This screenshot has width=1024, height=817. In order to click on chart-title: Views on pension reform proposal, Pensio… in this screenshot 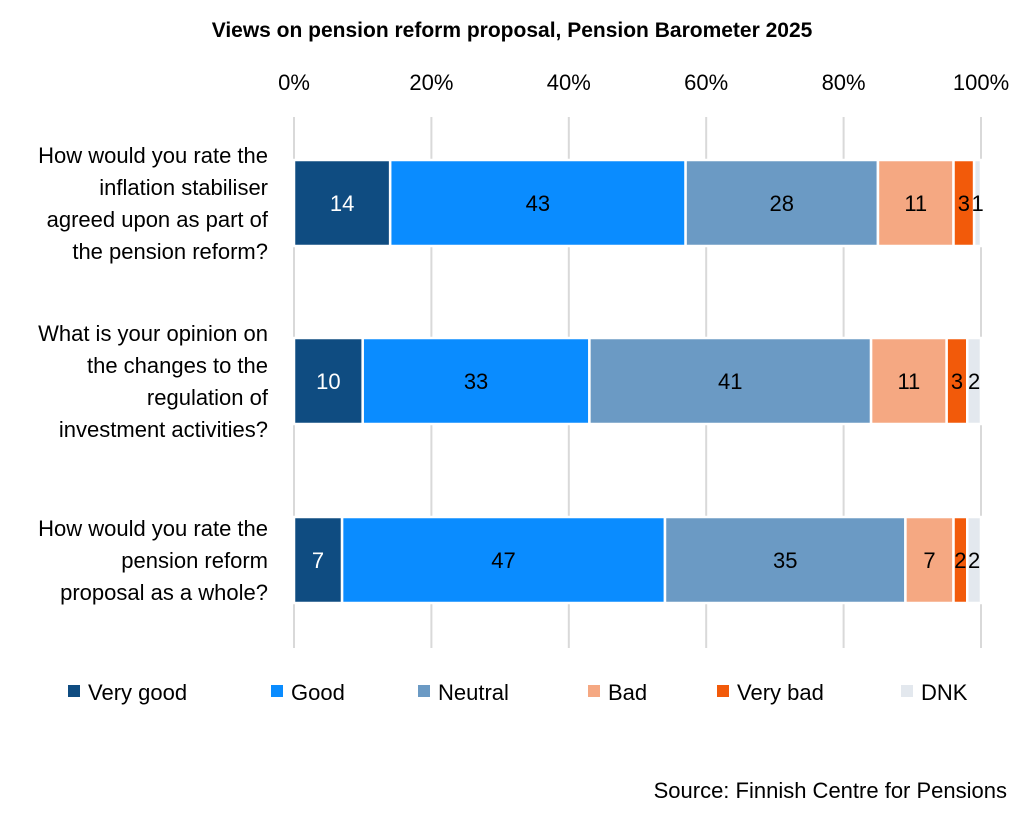, I will do `click(512, 30)`.